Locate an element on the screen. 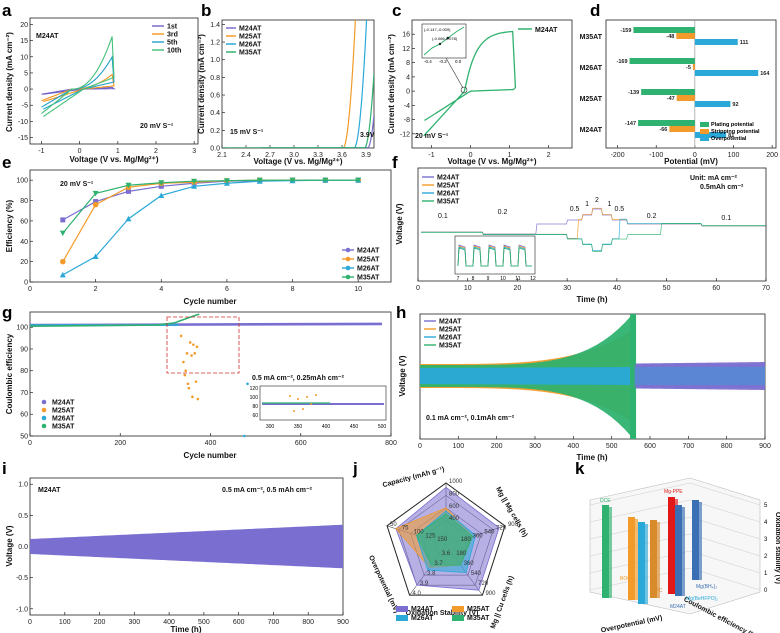  panel-d-bar-value: -159 is located at coordinates (625, 31).